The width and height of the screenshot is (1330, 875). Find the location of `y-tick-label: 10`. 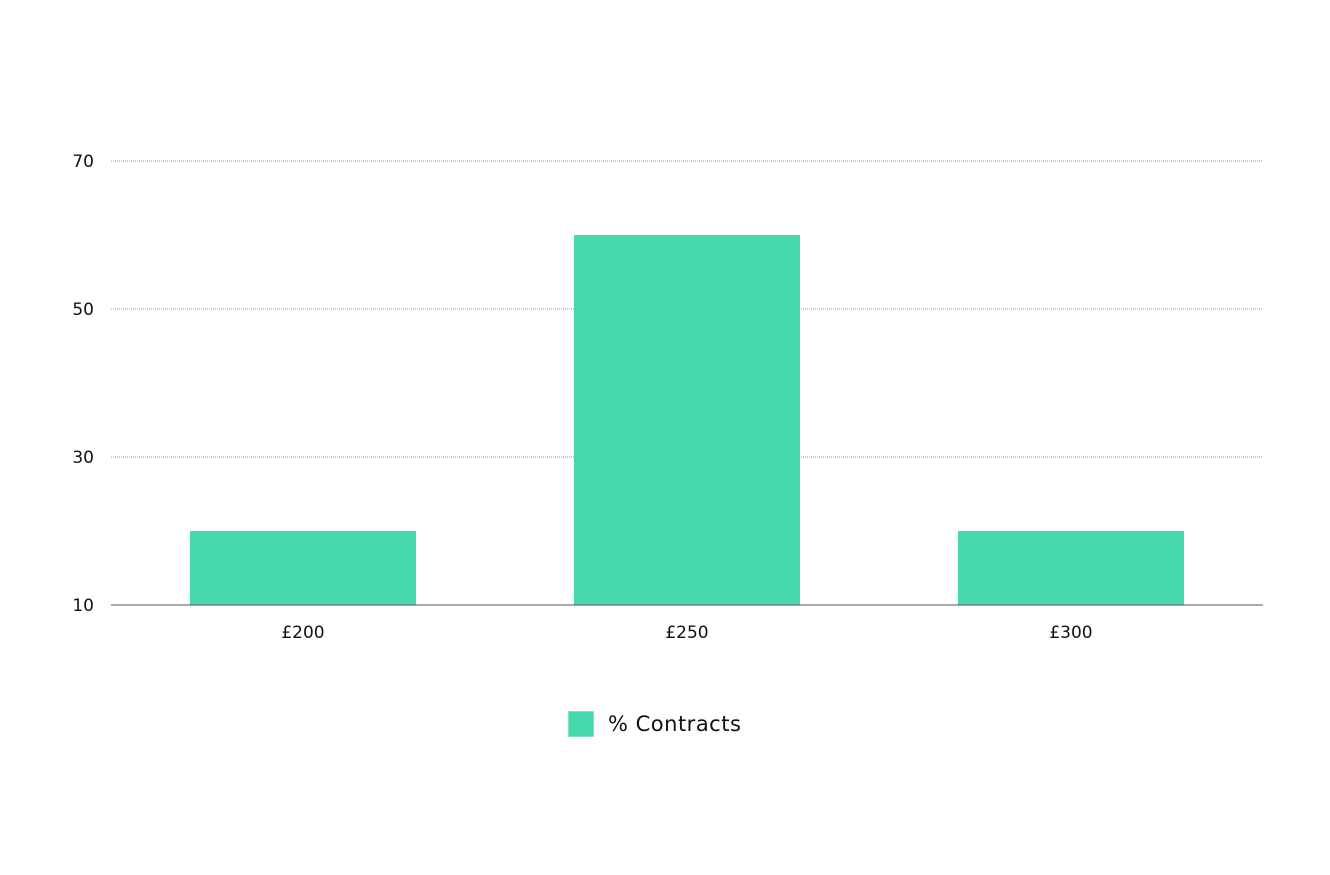

y-tick-label: 10 is located at coordinates (83, 606).